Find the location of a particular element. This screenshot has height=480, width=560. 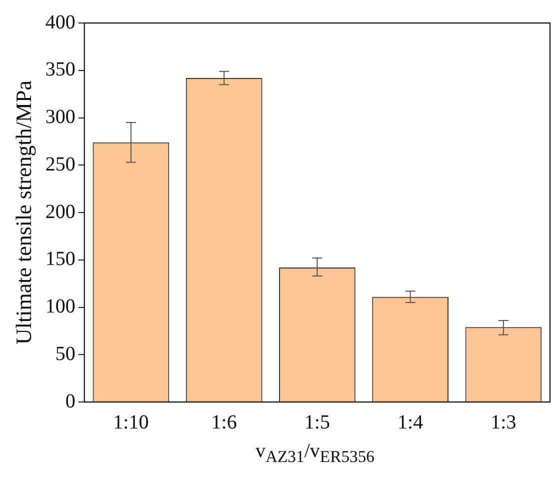

y-tick-label: 150 is located at coordinates (60, 259).